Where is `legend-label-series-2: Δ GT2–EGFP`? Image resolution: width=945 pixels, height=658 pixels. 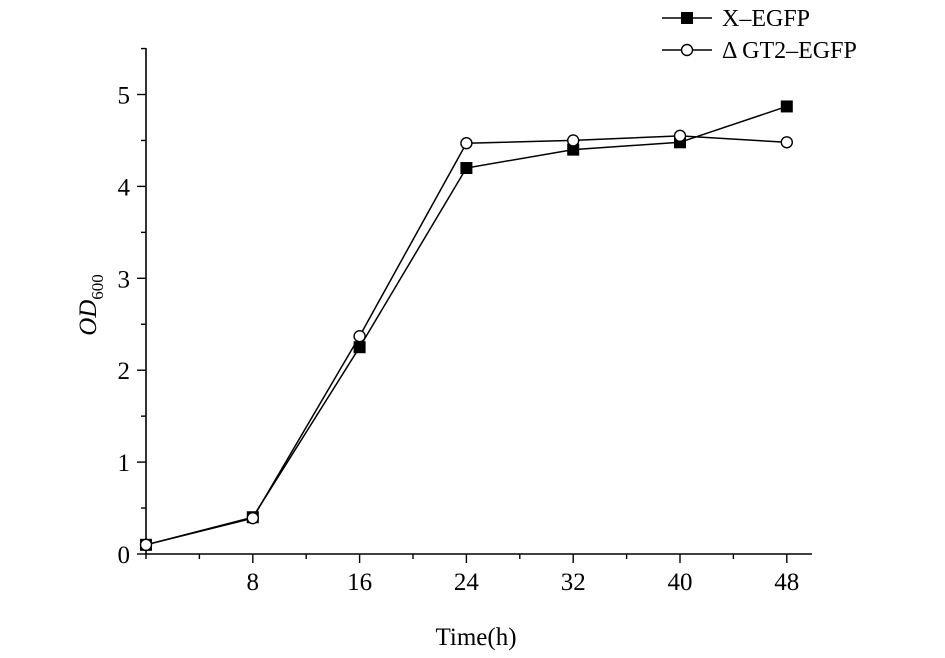
legend-label-series-2: Δ GT2–EGFP is located at coordinates (789, 51).